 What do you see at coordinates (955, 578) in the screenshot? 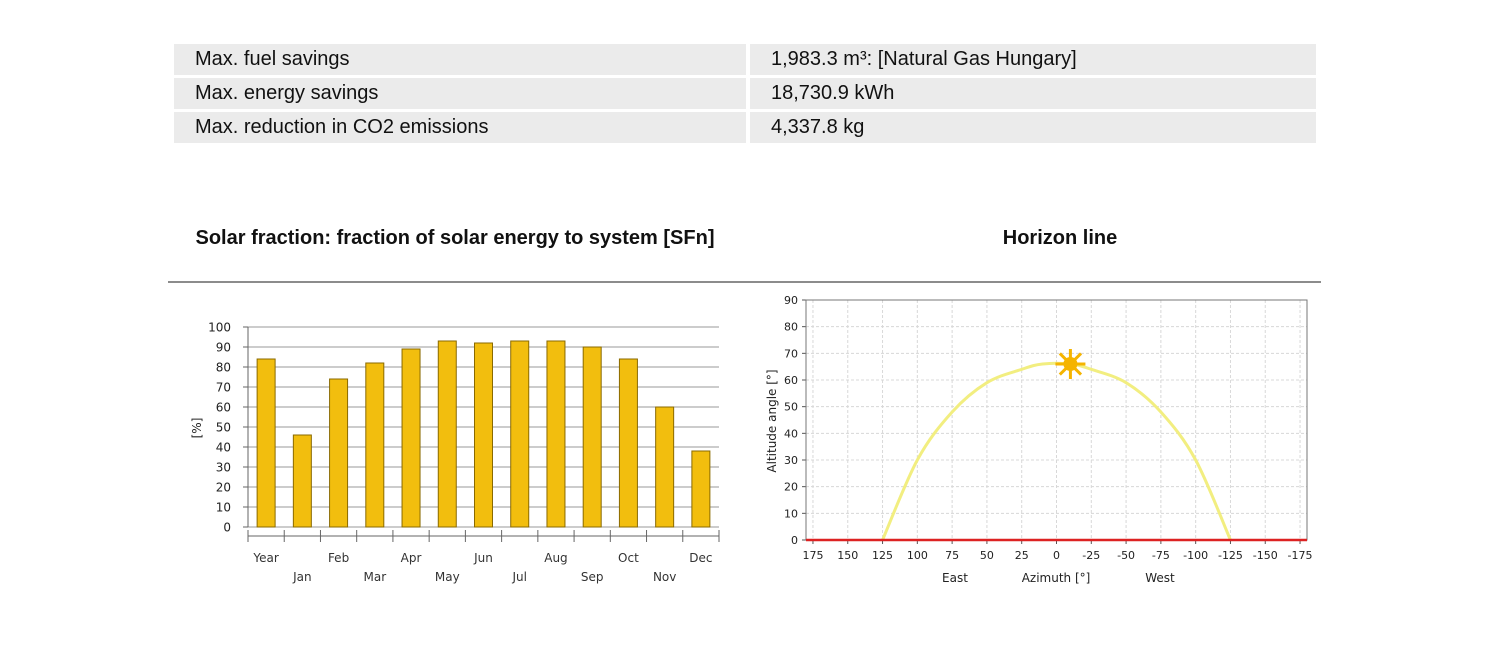
I see `east-label: East` at bounding box center [955, 578].